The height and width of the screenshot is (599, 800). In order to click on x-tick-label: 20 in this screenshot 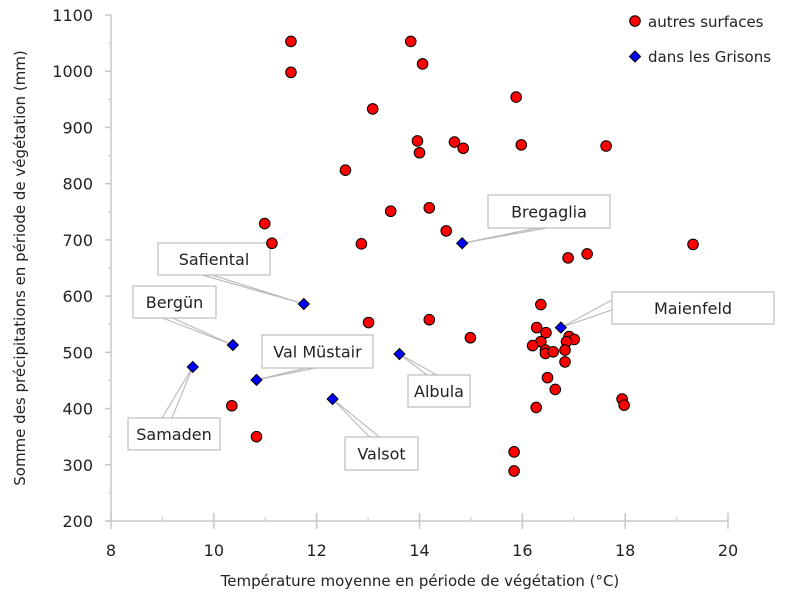, I will do `click(728, 550)`.